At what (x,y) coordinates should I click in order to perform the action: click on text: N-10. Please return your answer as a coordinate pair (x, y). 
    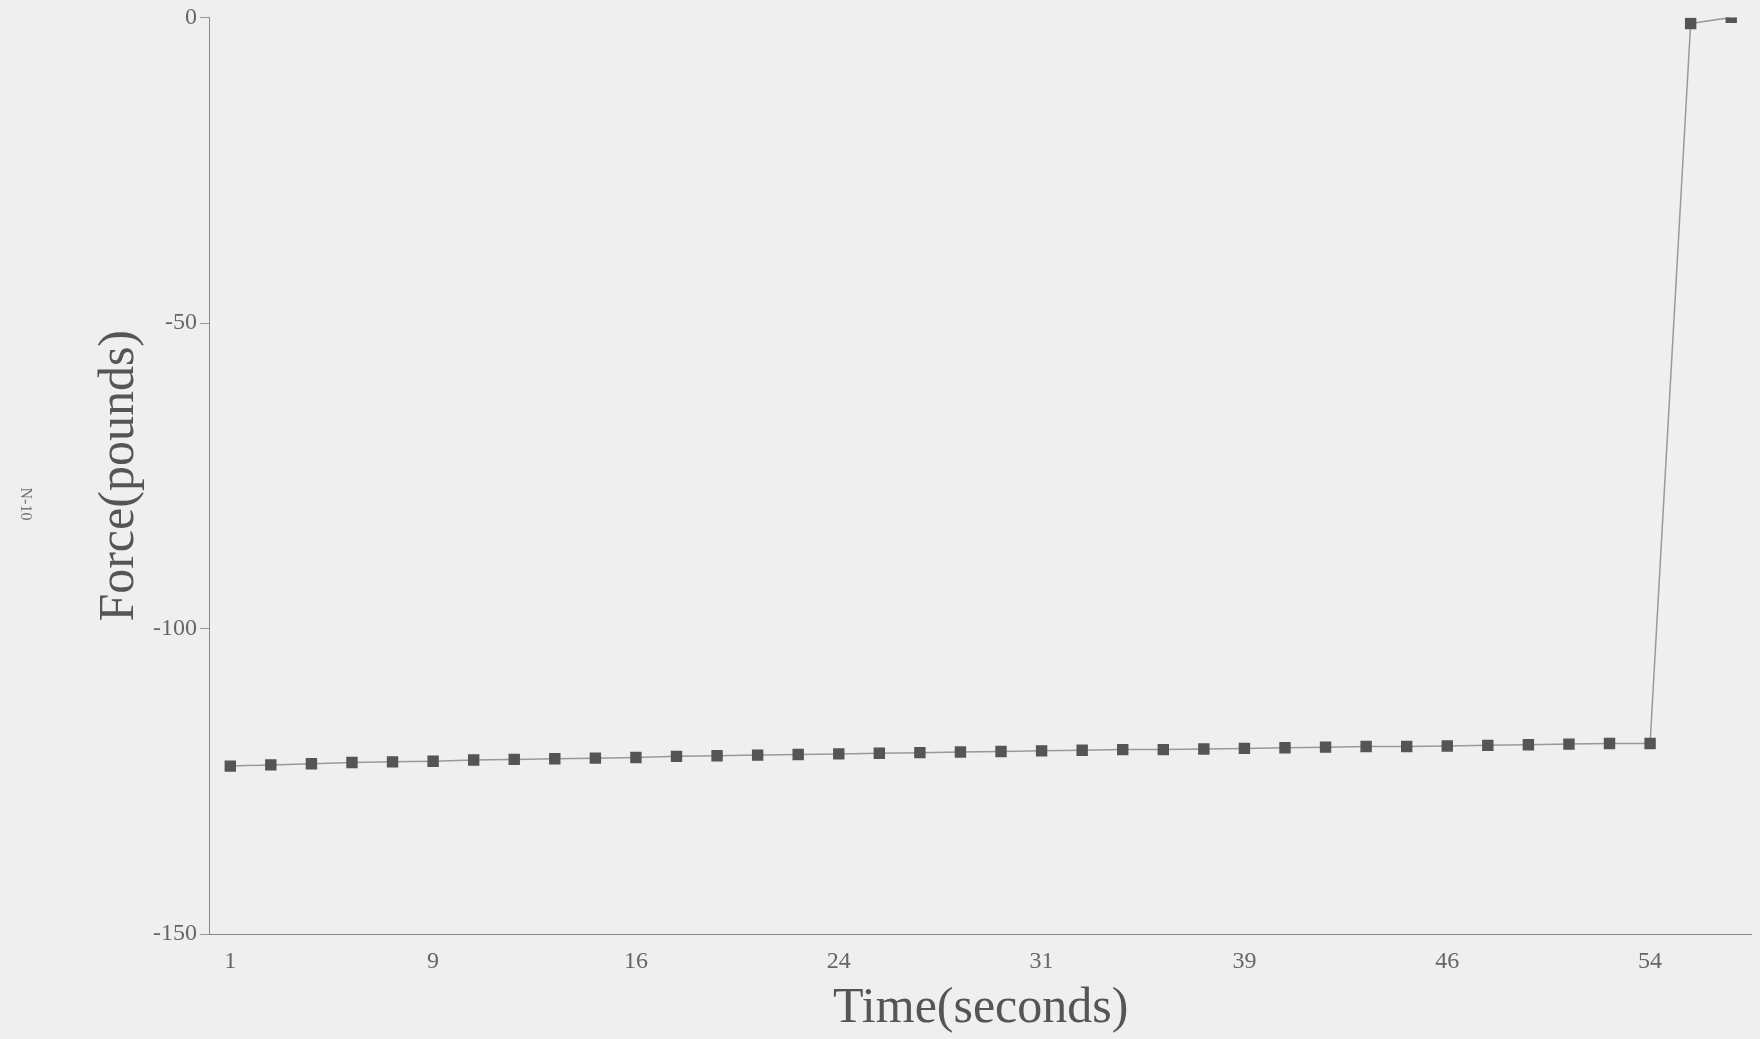
    Looking at the image, I should click on (26, 504).